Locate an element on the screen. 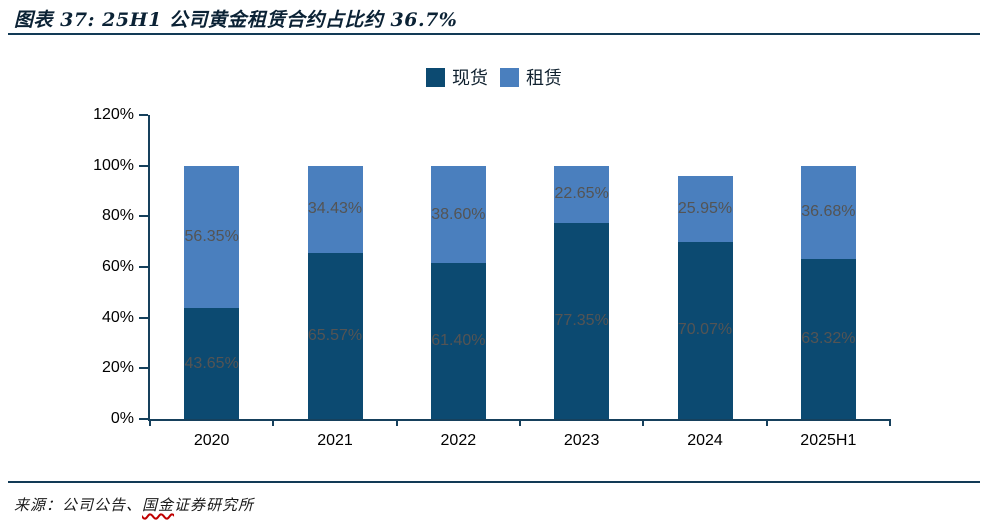  legend-label-spot: 现货 is located at coordinates (470, 78).